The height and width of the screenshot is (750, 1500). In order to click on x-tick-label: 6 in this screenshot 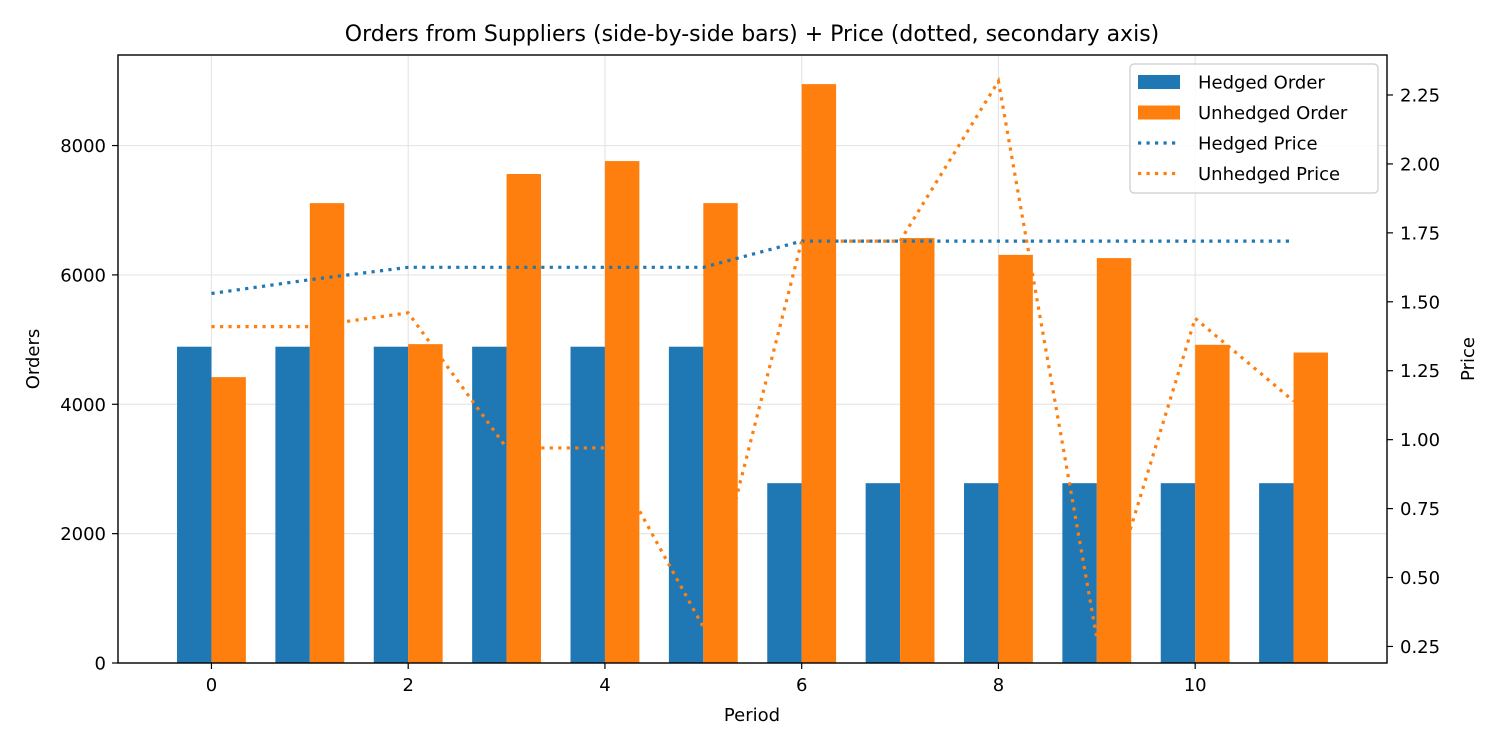, I will do `click(801, 685)`.